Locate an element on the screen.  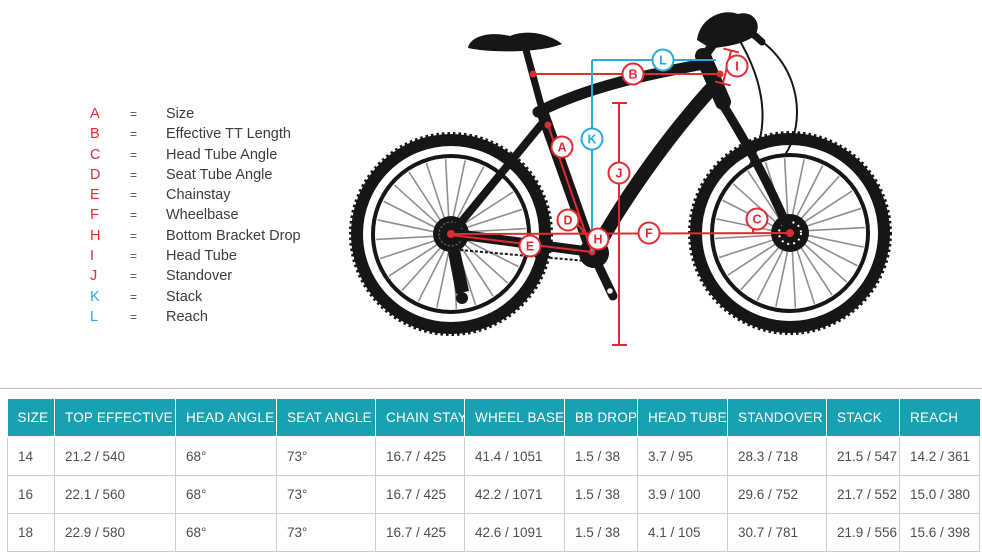
legend-letter: B is located at coordinates (95, 134).